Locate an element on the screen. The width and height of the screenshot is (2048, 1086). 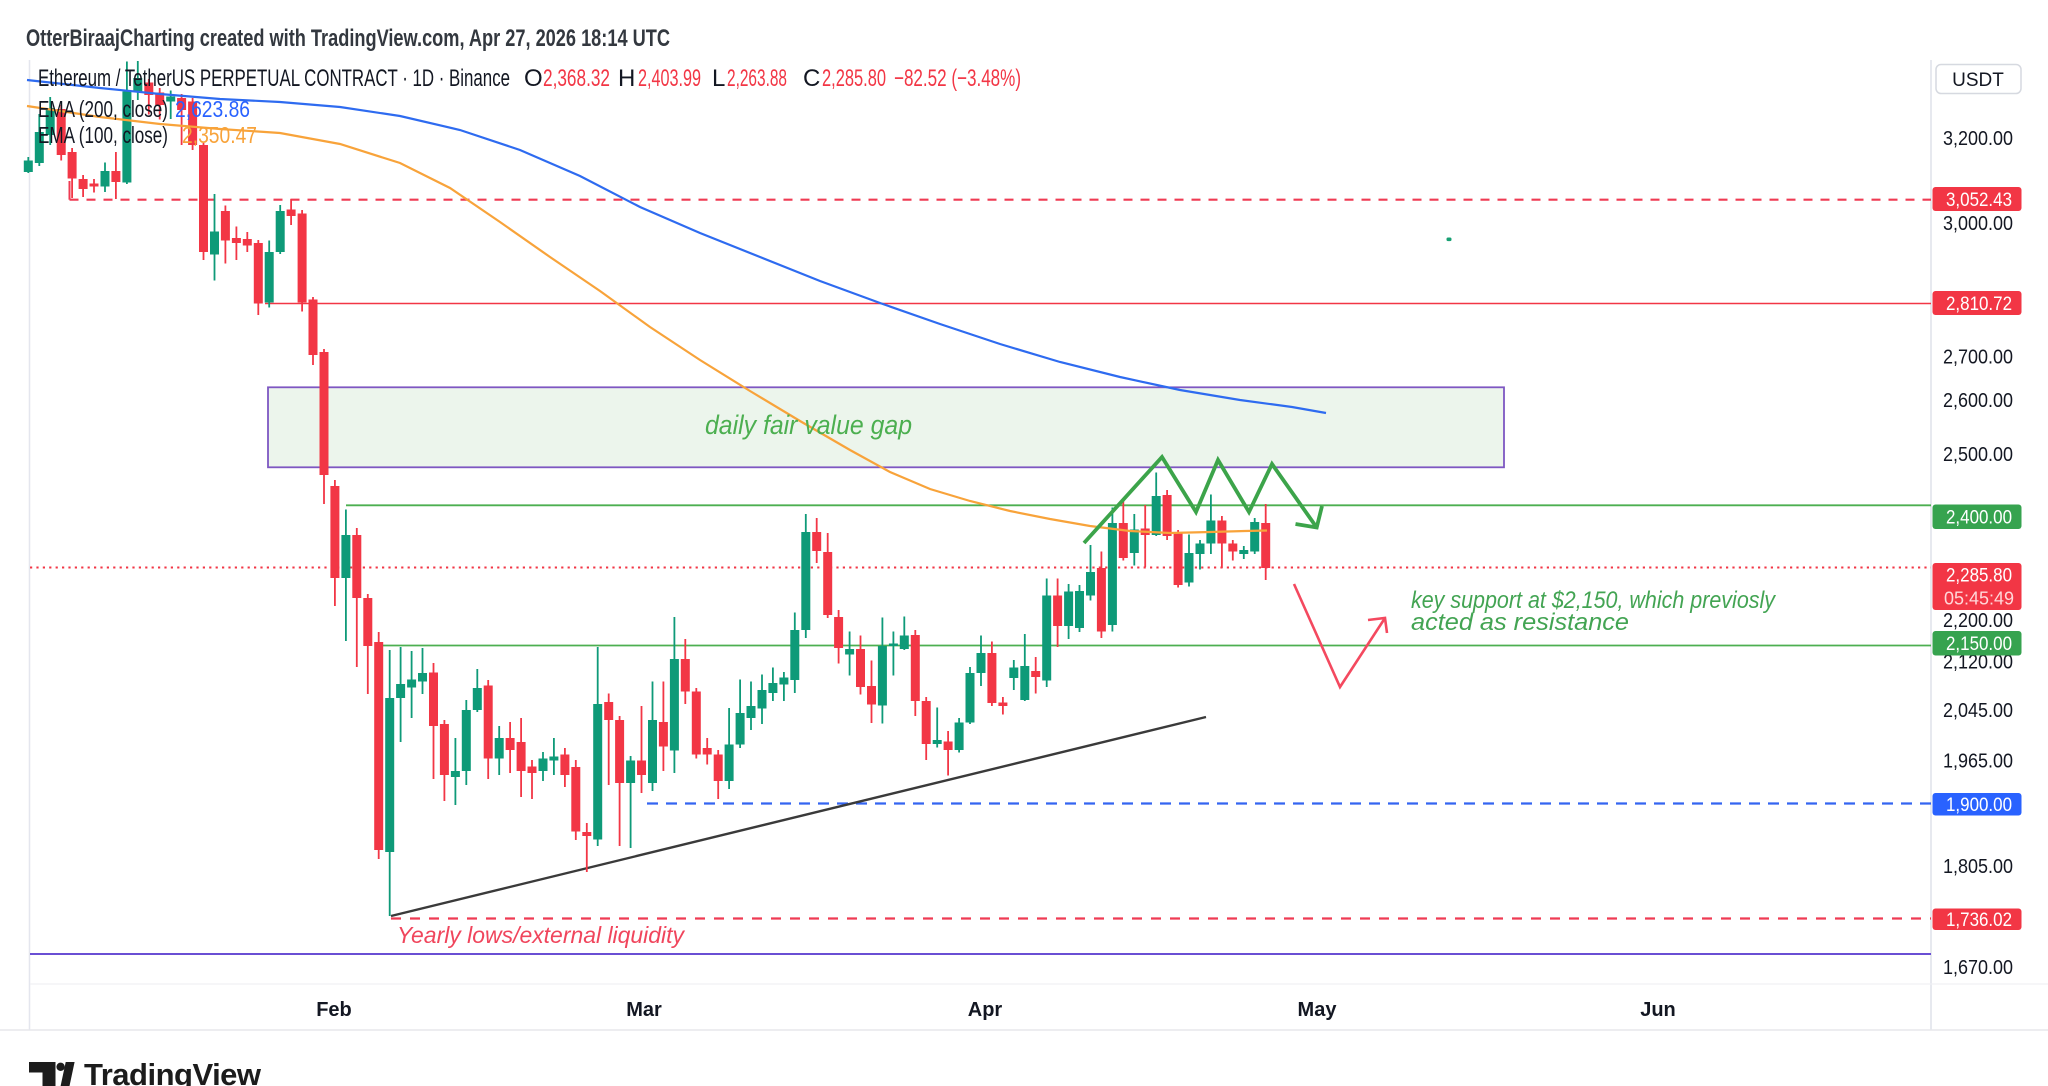
svg-text: 2,400.00 is located at coordinates (1979, 518).